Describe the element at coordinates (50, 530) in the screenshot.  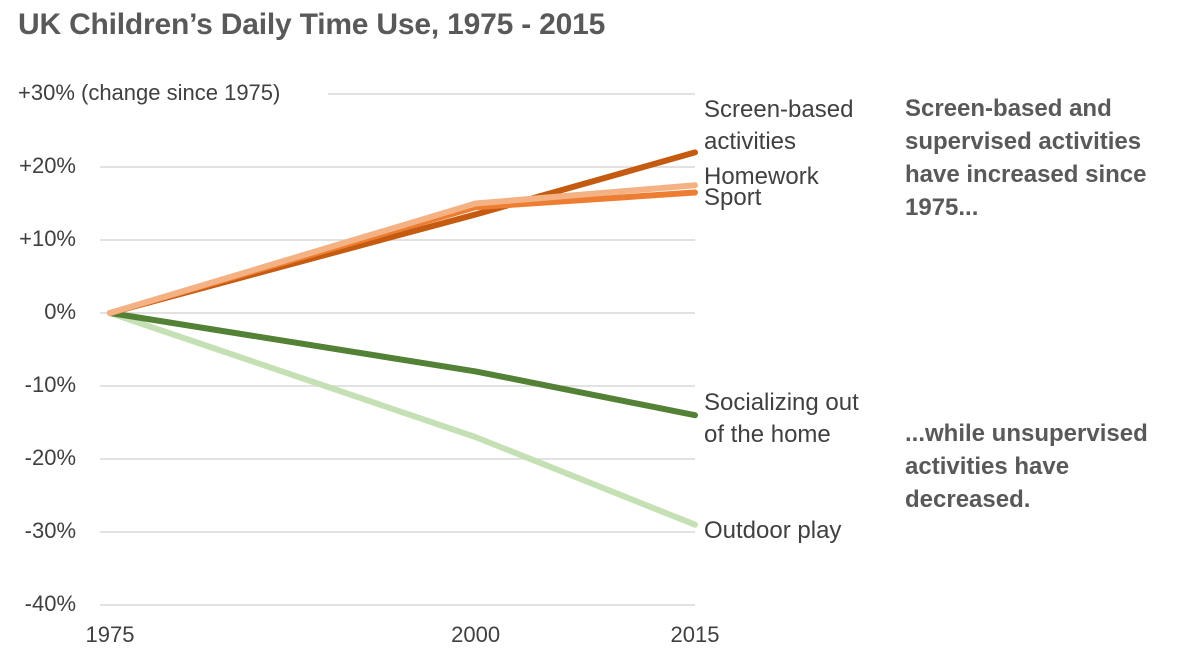
I see `y-tick-label: -30%` at that location.